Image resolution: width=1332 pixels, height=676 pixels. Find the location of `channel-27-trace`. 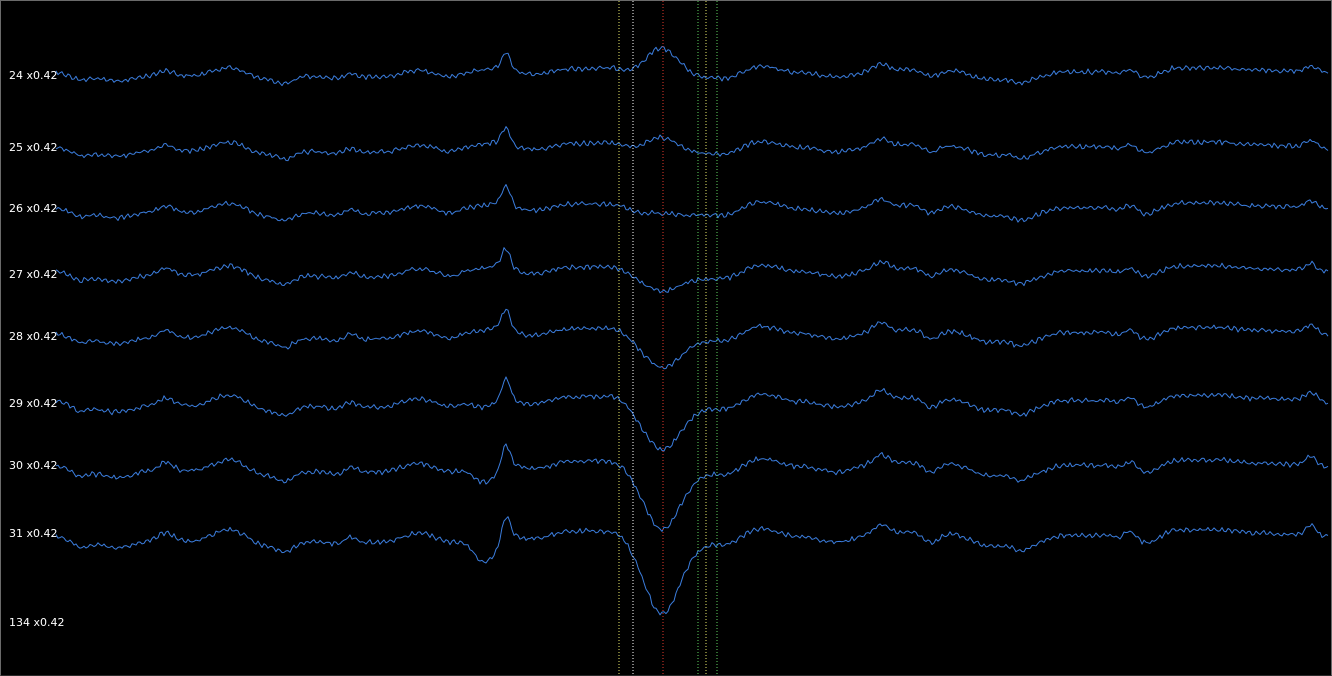

channel-27-trace is located at coordinates (692, 270).